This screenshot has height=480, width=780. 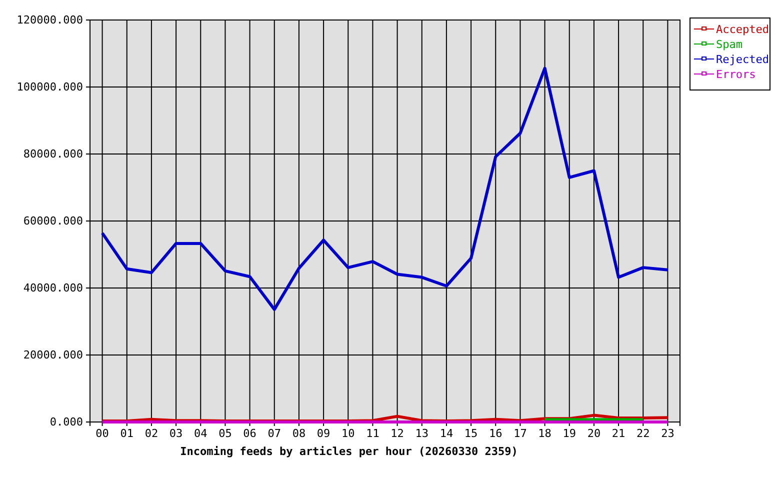 What do you see at coordinates (102, 433) in the screenshot?
I see `x-tick-label: 00` at bounding box center [102, 433].